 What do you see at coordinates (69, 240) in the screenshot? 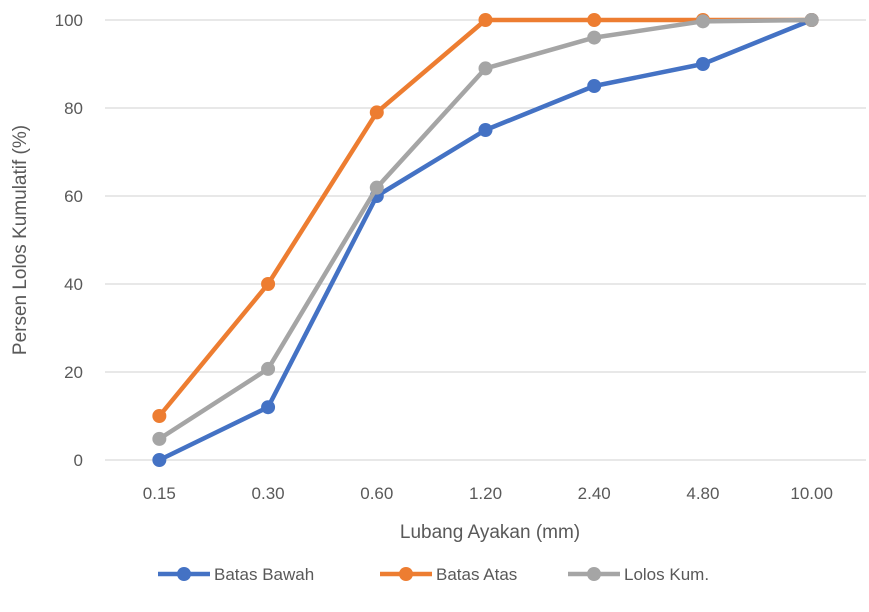
I see `y-axis-ticks: 0 20 40 60 80 100` at bounding box center [69, 240].